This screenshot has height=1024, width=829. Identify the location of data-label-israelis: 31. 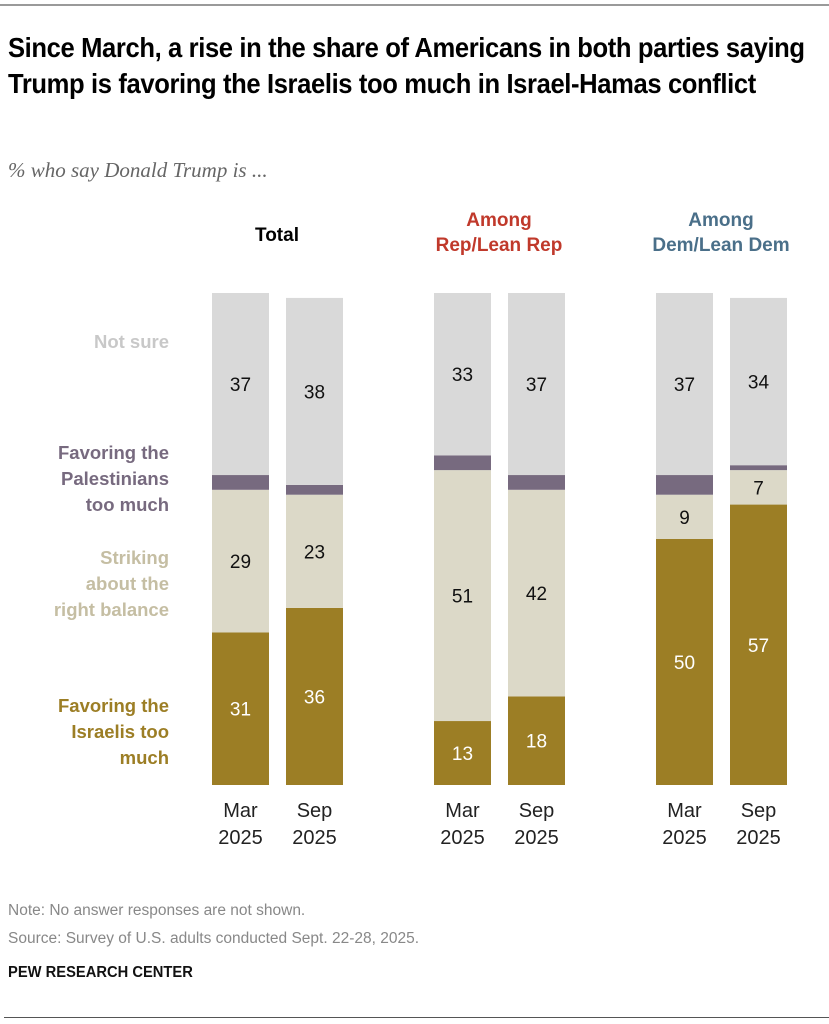
(240, 710).